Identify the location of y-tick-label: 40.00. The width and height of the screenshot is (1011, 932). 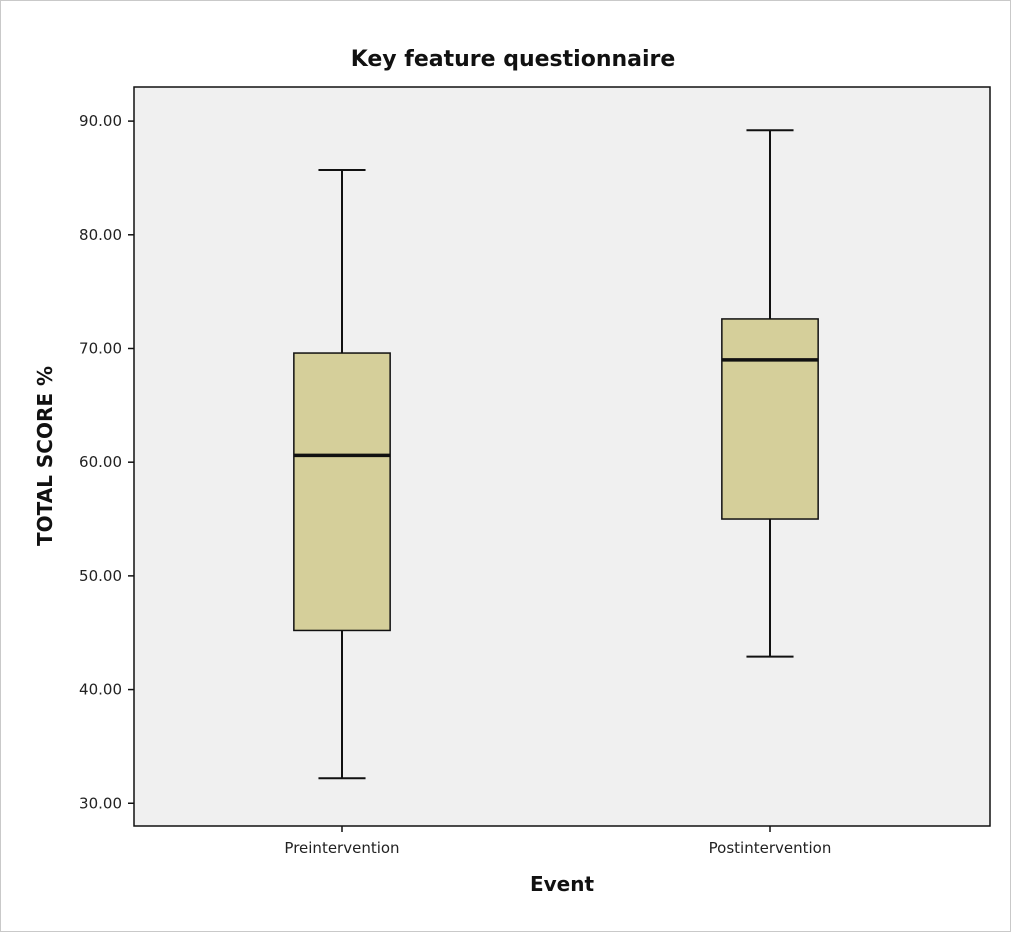
(100, 690).